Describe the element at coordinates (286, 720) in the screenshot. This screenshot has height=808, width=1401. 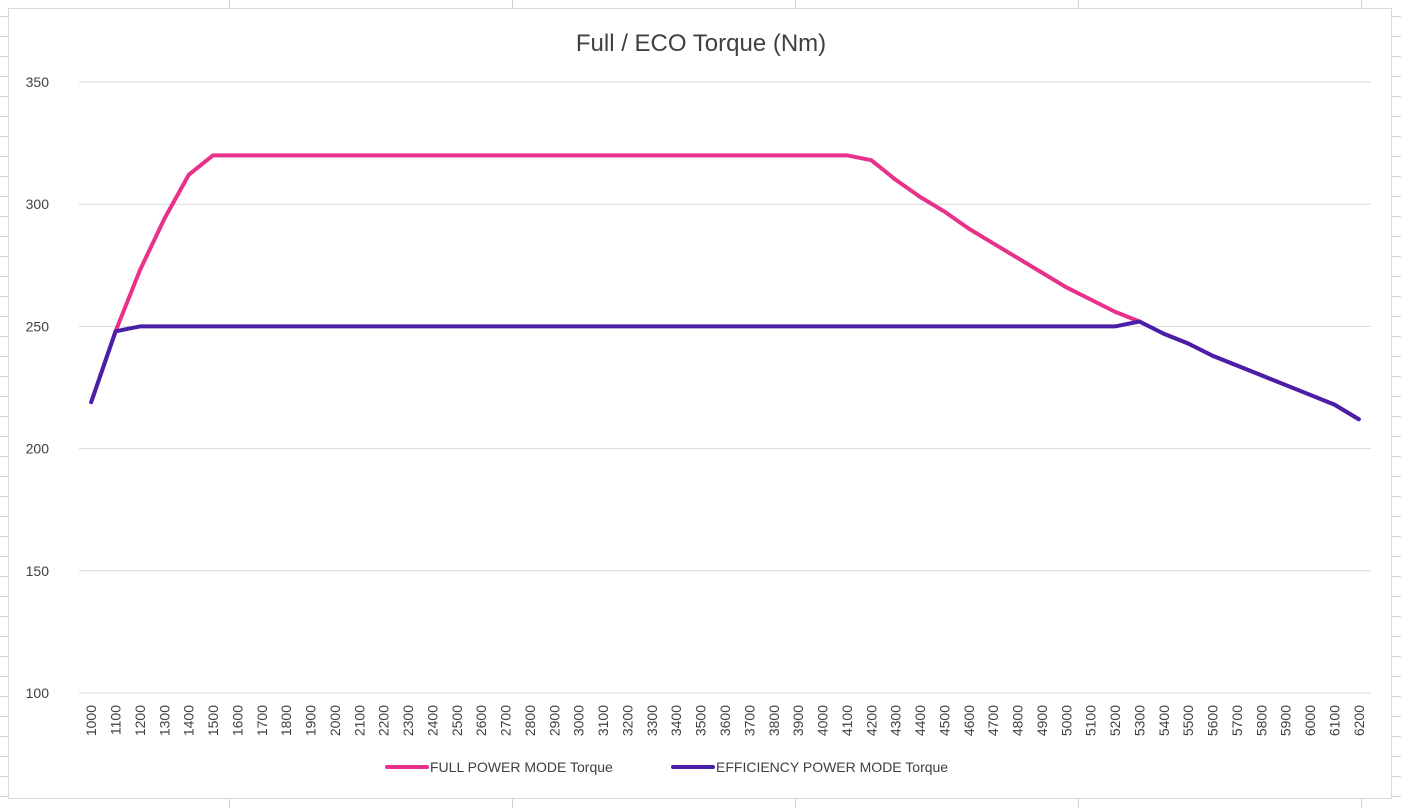
I see `x-tick-label: 1800` at that location.